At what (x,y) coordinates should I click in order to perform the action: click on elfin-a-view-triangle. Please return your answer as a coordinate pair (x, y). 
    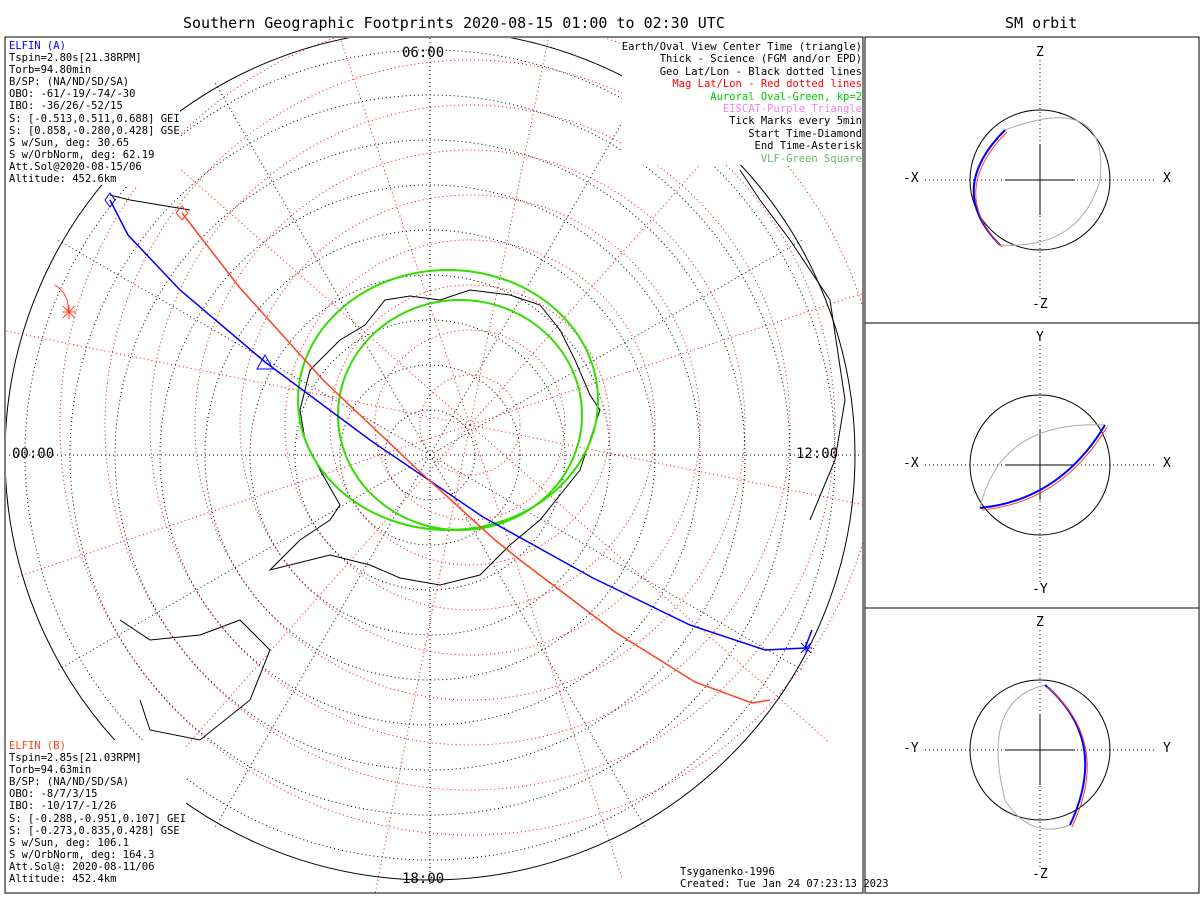
    Looking at the image, I should click on (265, 361).